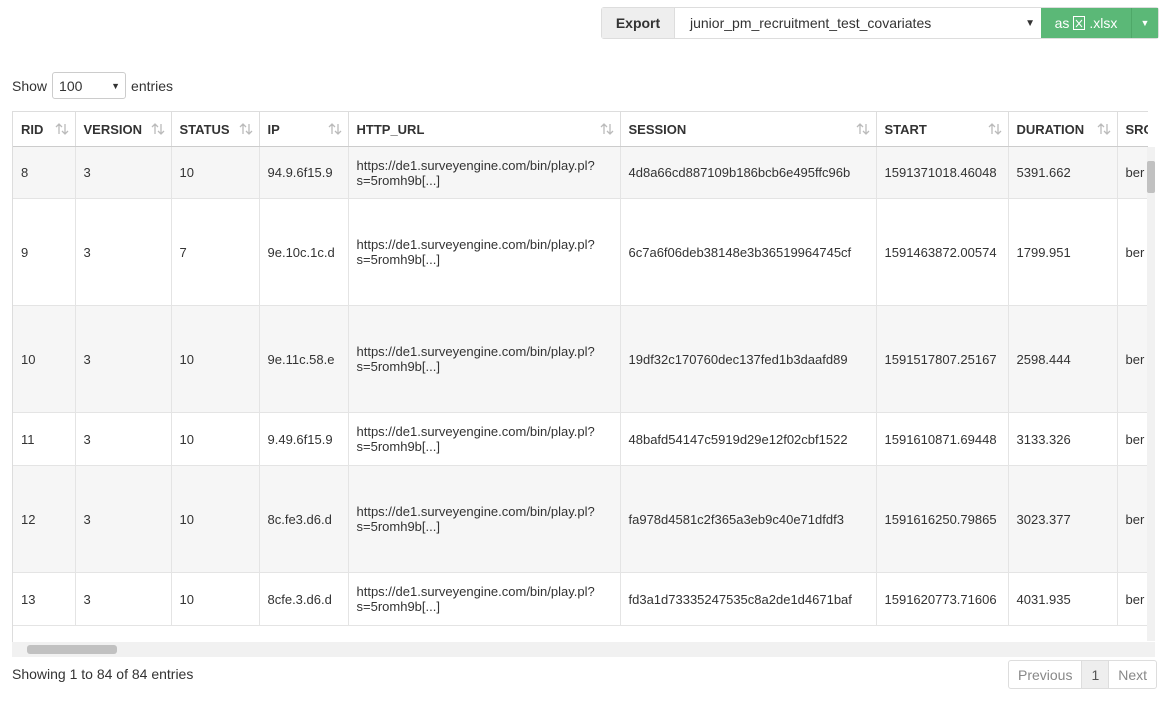  I want to click on column-header: STATUS, so click(215, 129).